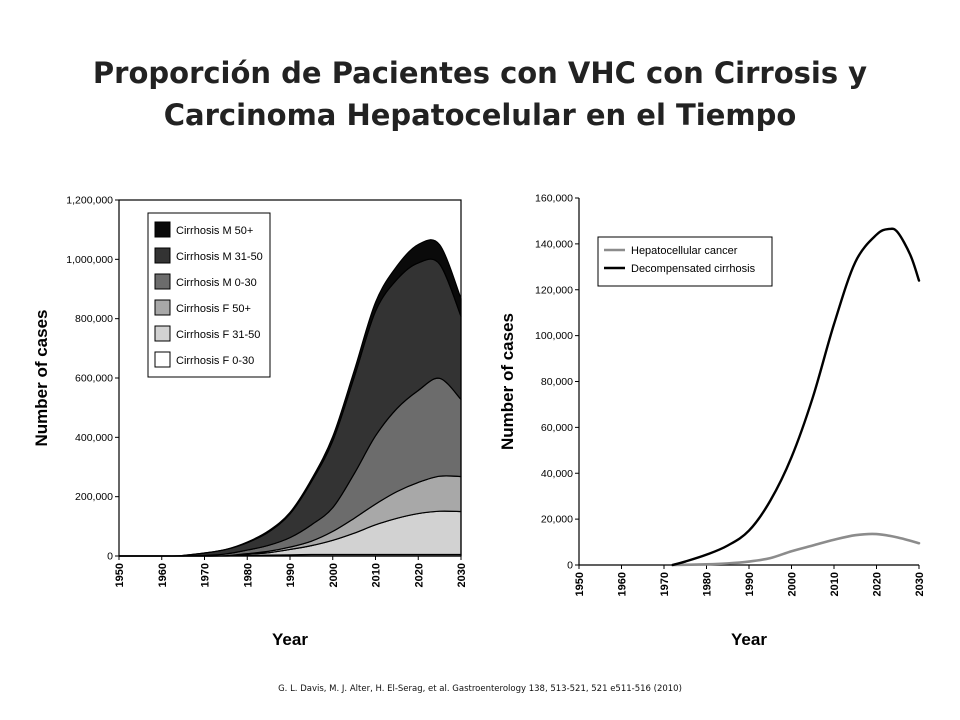 This screenshot has width=960, height=720. What do you see at coordinates (213, 309) in the screenshot?
I see `legend-label: Cirrhosis F 50+` at bounding box center [213, 309].